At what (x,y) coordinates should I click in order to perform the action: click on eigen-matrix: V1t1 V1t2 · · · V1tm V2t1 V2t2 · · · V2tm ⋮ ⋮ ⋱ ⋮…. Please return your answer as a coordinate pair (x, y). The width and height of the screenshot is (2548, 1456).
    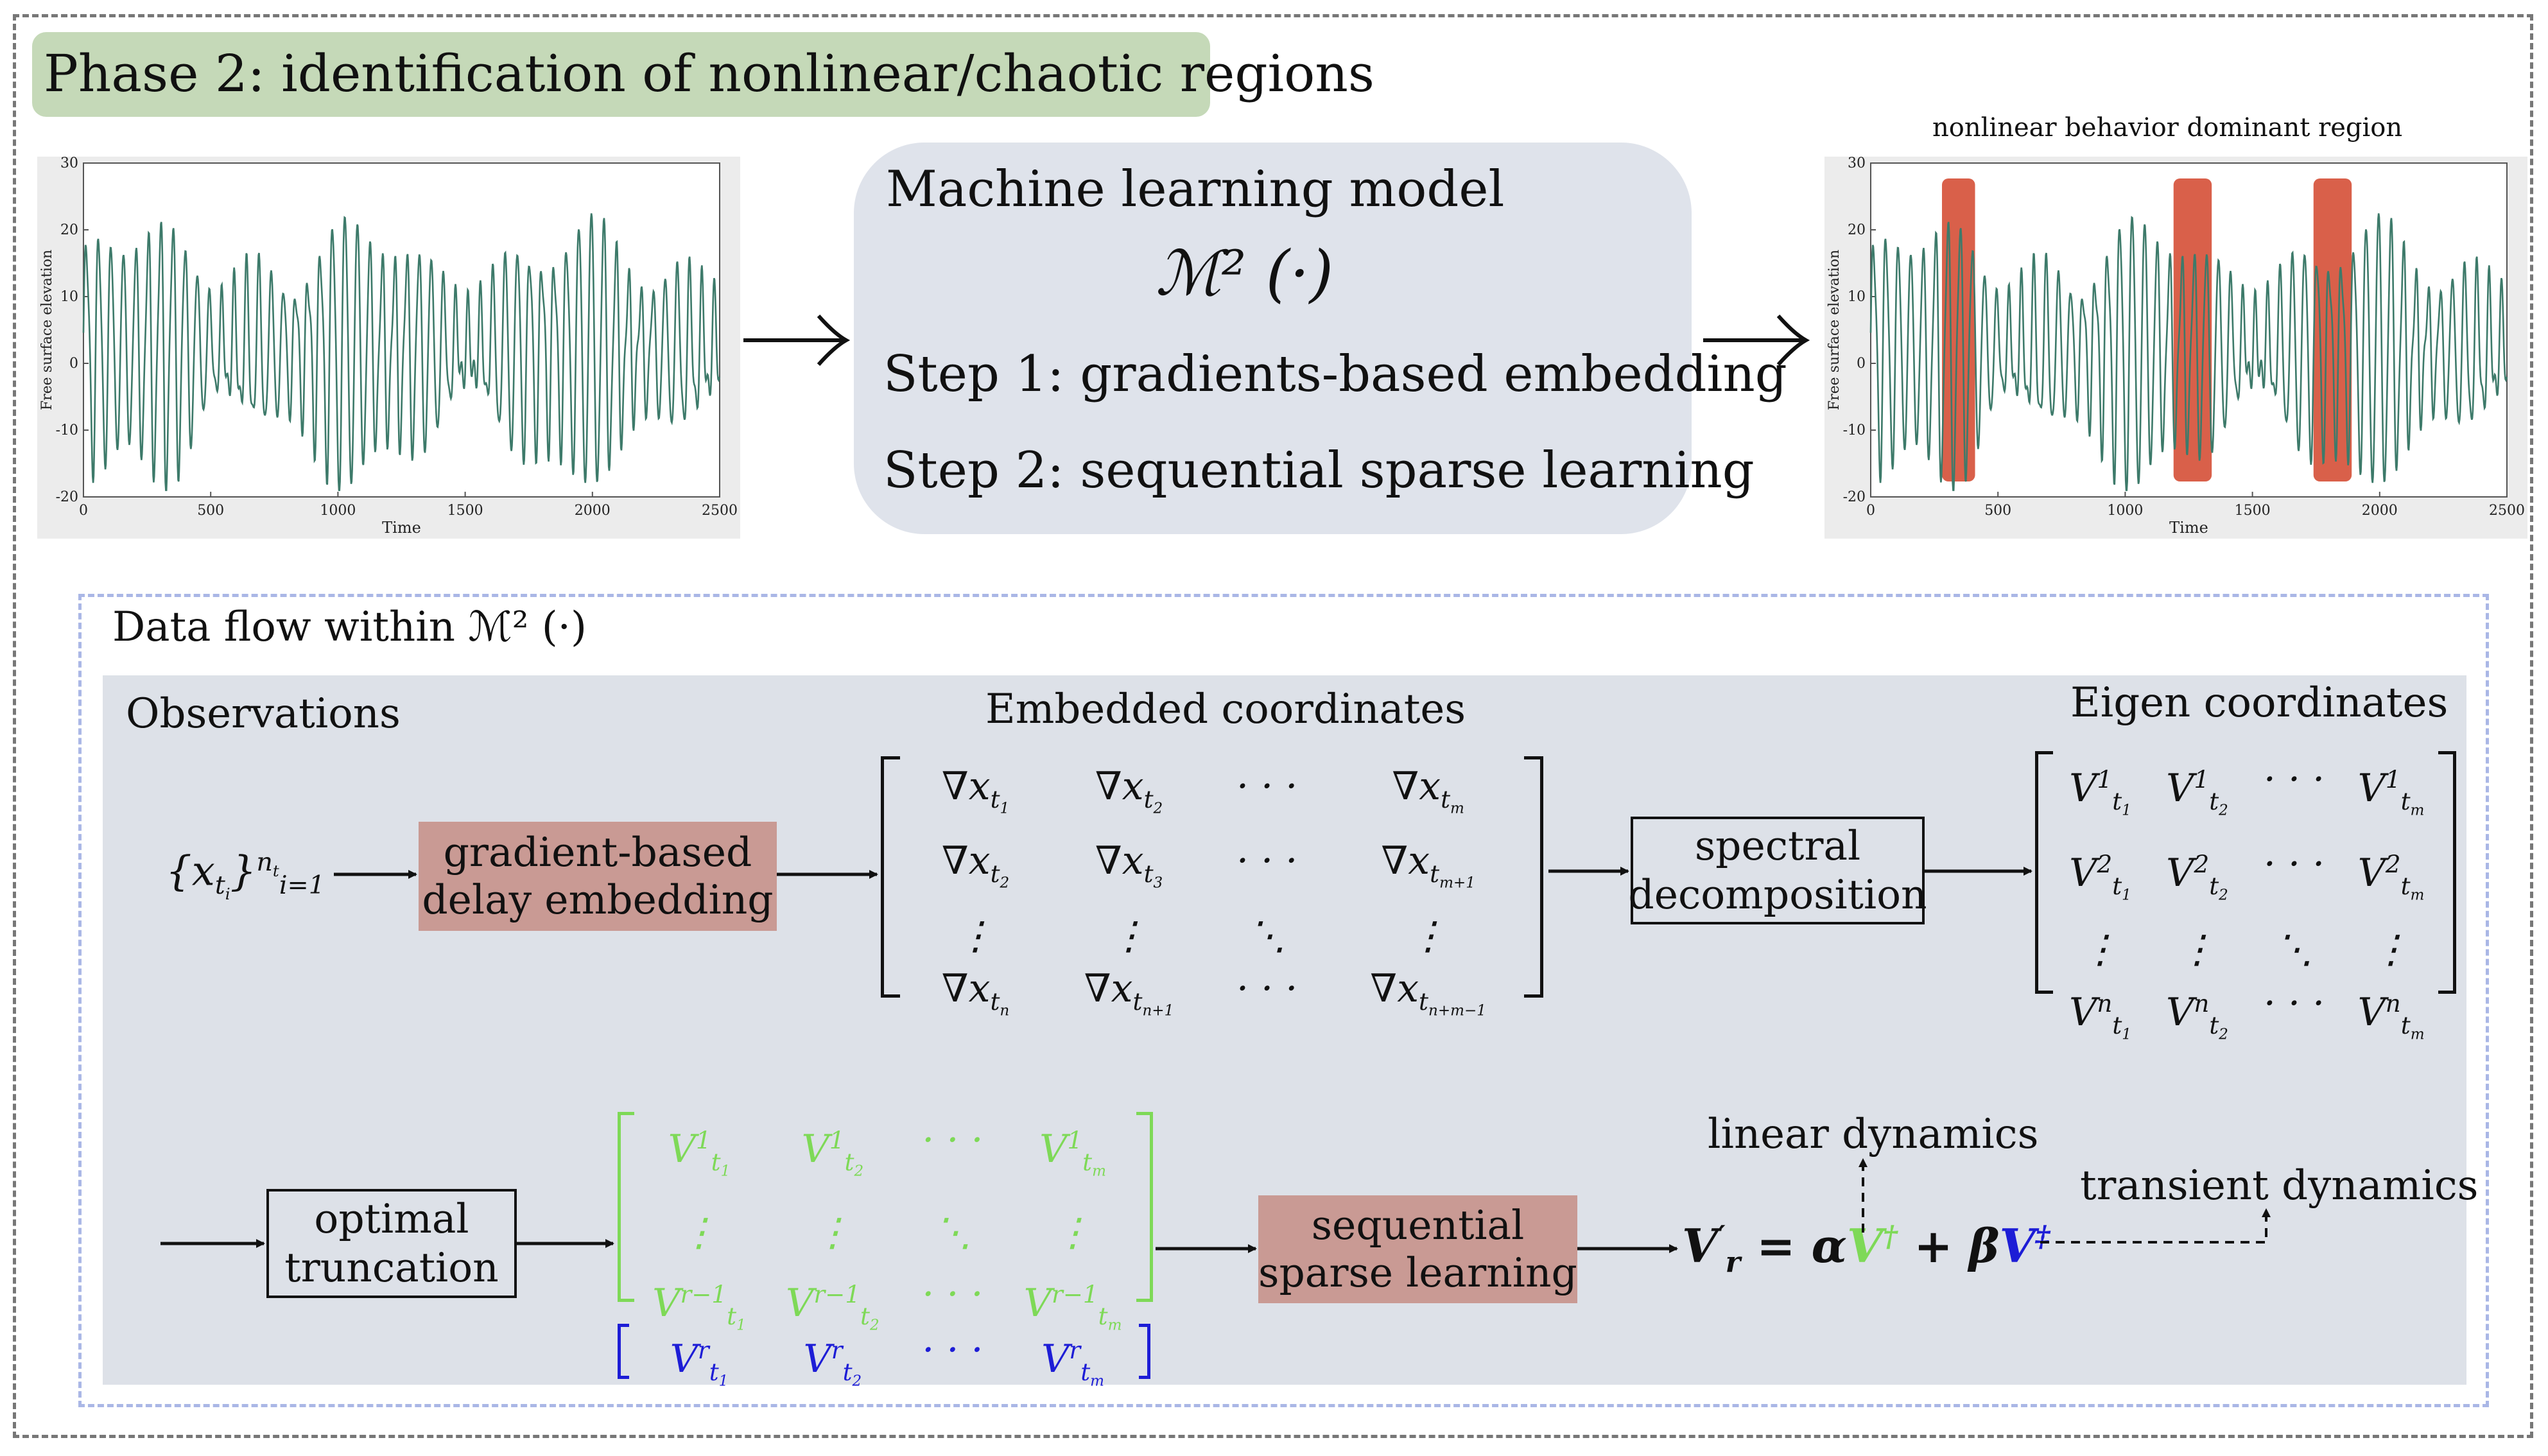
    Looking at the image, I should click on (2247, 900).